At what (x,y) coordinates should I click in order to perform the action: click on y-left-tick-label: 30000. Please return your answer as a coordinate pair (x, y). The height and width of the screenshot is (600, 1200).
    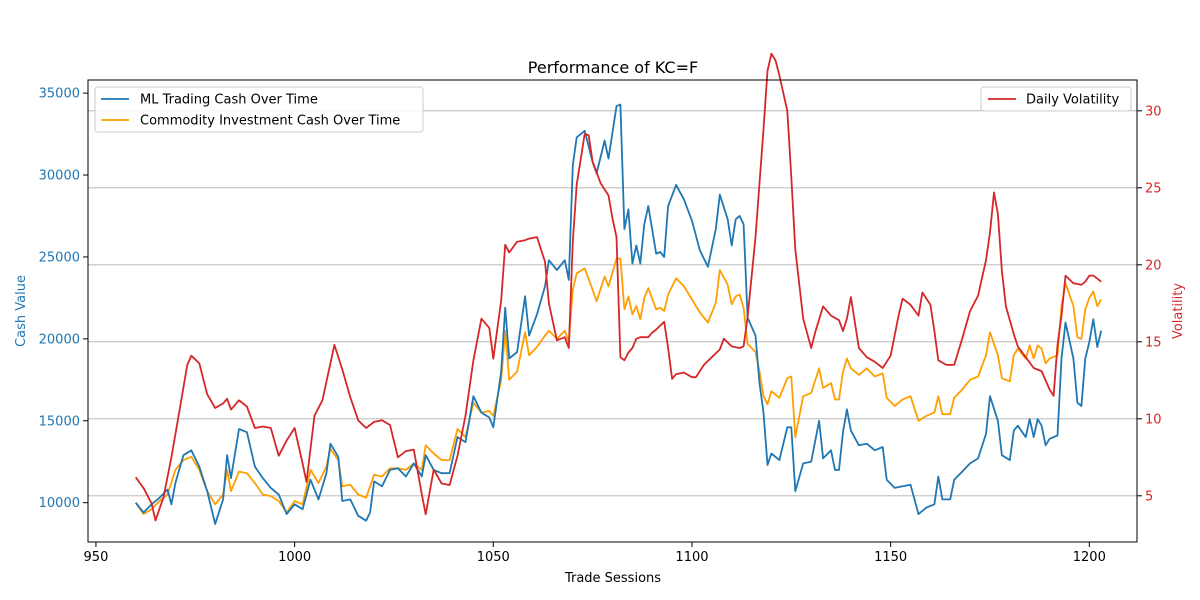
    Looking at the image, I should click on (59, 176).